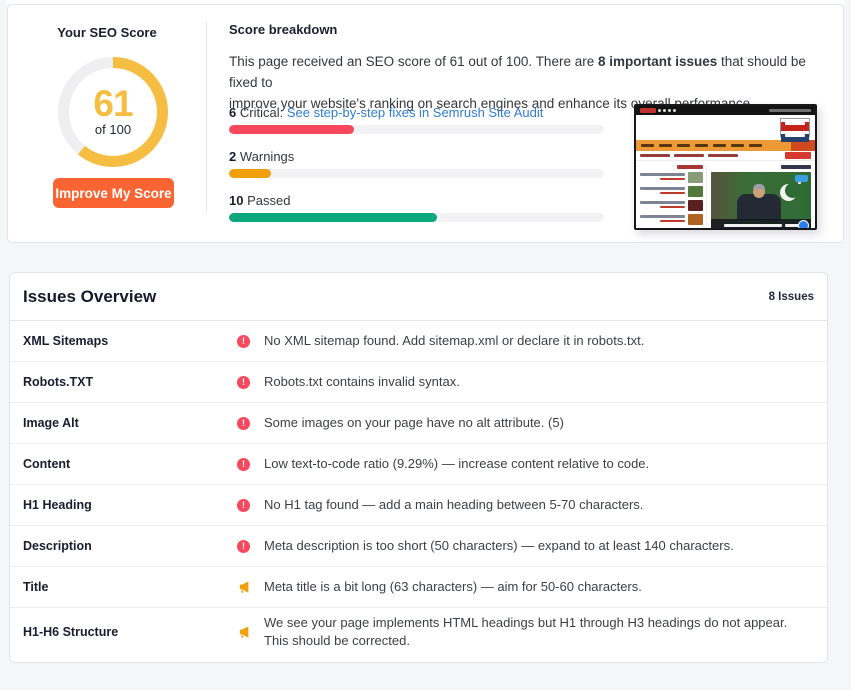 This screenshot has height=690, width=851. What do you see at coordinates (107, 32) in the screenshot?
I see `score-card-title: Your SEO Score` at bounding box center [107, 32].